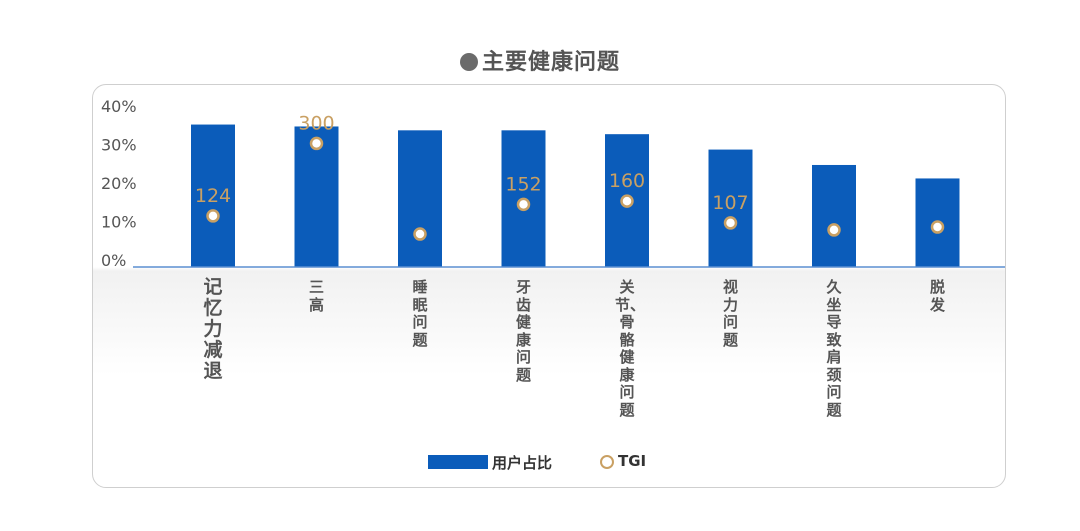 The width and height of the screenshot is (1080, 531). What do you see at coordinates (119, 222) in the screenshot?
I see `y-tick-label: 10%` at bounding box center [119, 222].